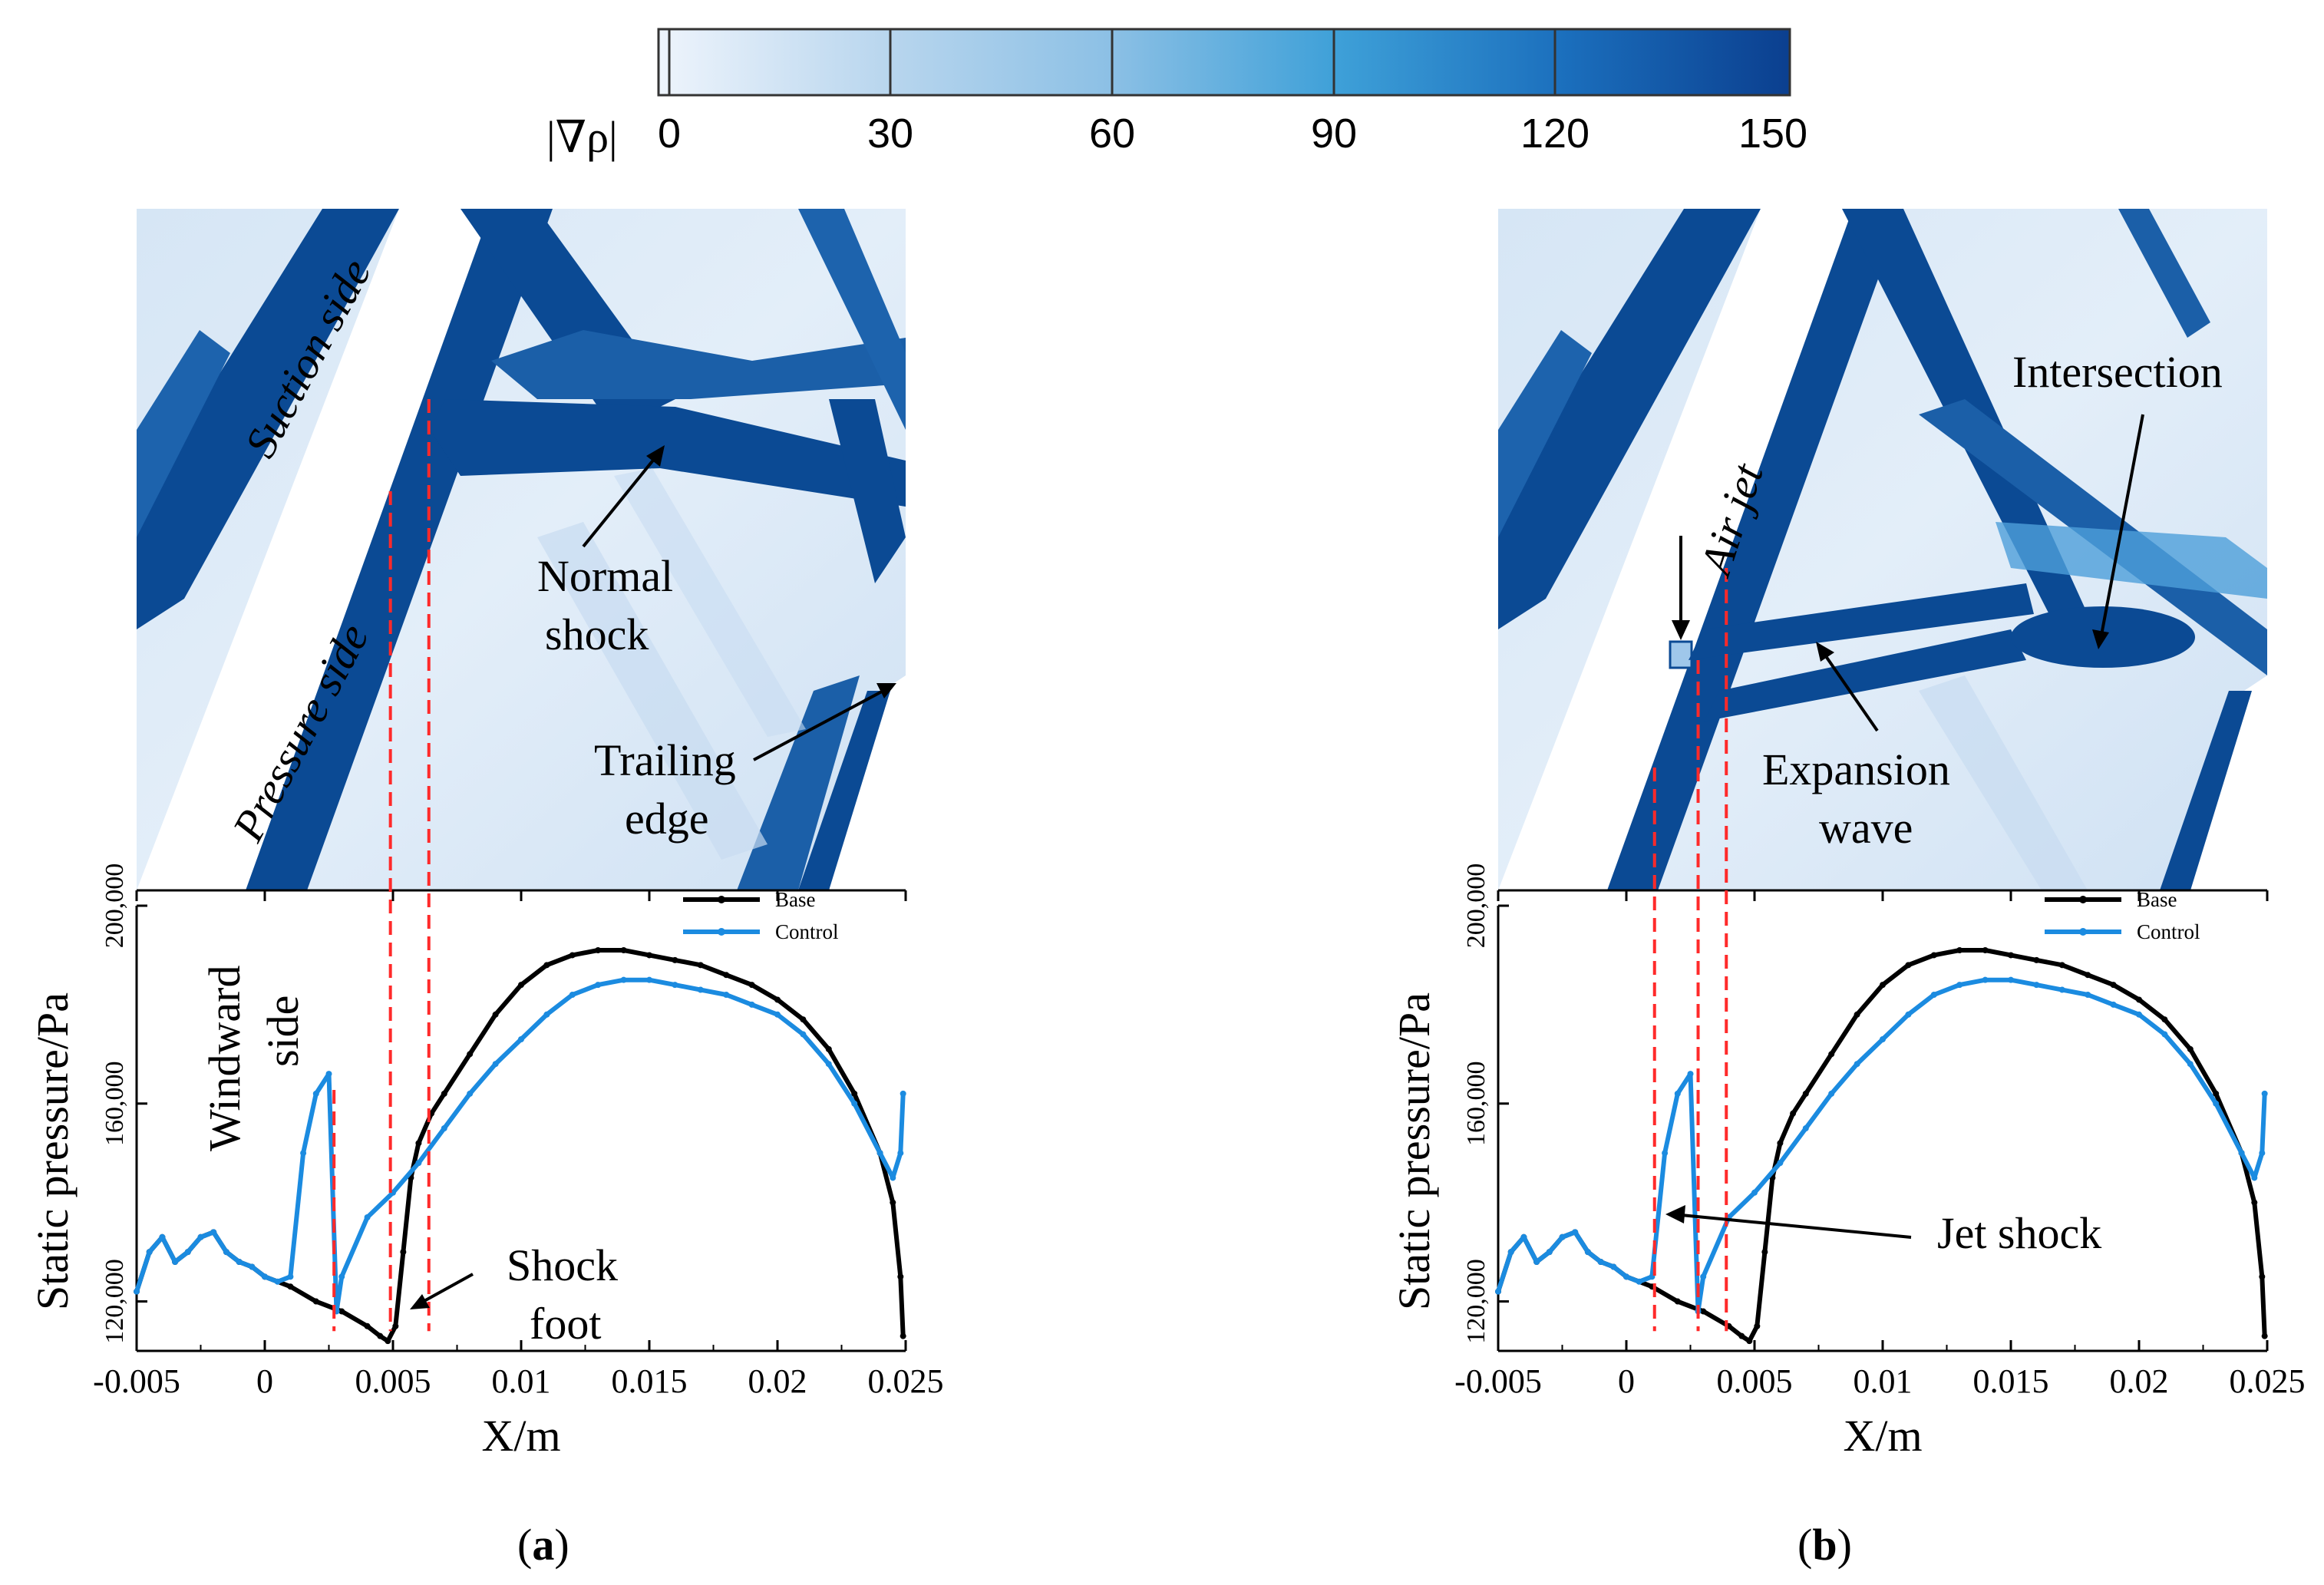 This screenshot has height=1585, width=2324. Describe the element at coordinates (136, 1381) in the screenshot. I see `x-tick-label: -0.005` at that location.